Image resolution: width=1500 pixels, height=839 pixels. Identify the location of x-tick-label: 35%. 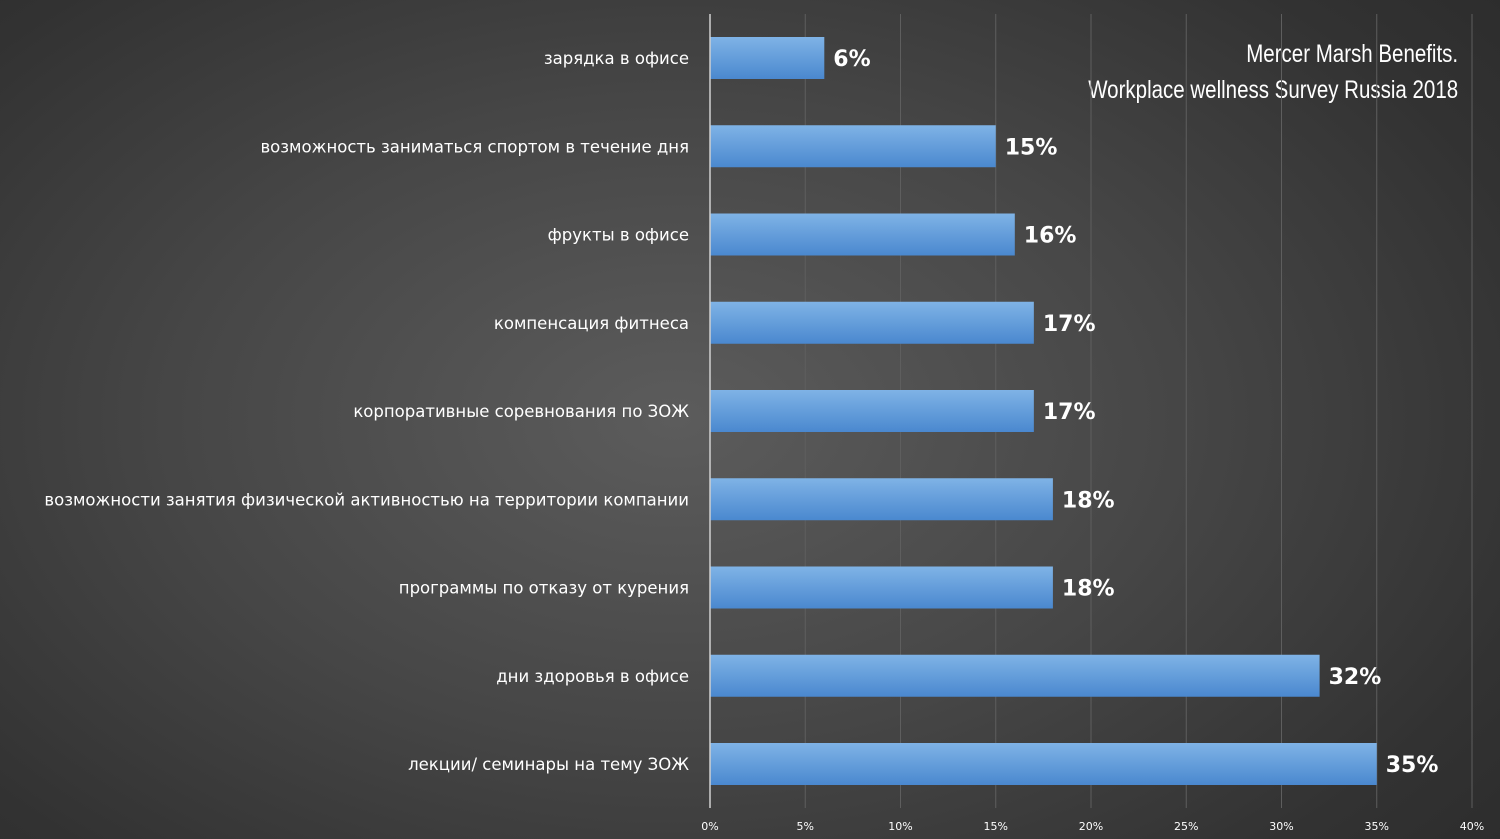
(1377, 826).